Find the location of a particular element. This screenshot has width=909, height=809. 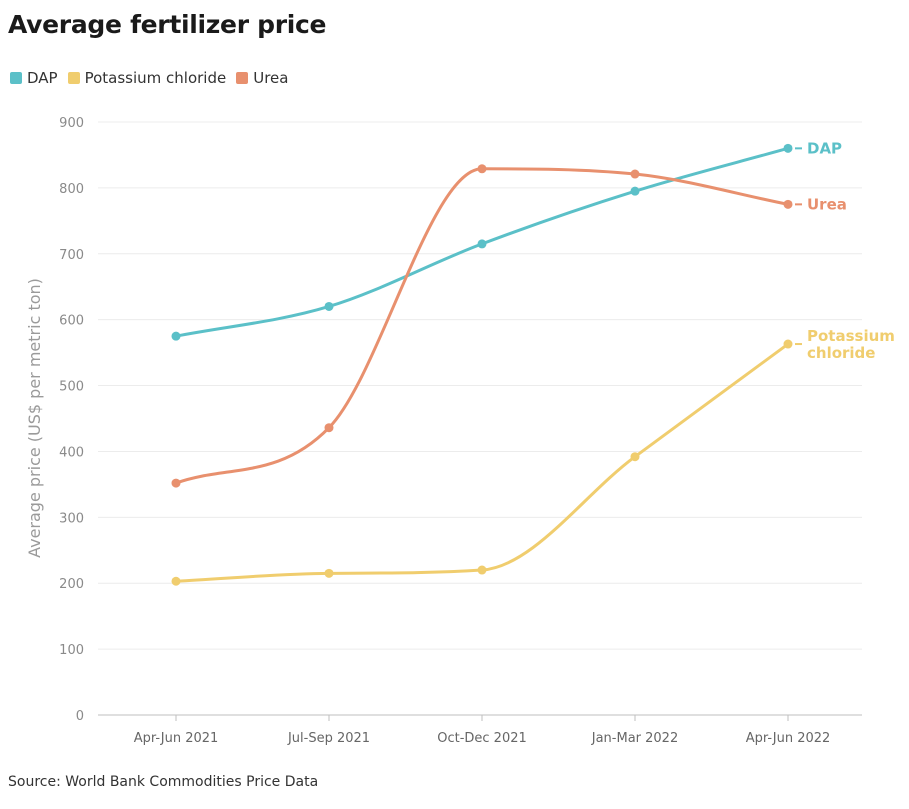

legend-swatch-dap is located at coordinates (16, 78).